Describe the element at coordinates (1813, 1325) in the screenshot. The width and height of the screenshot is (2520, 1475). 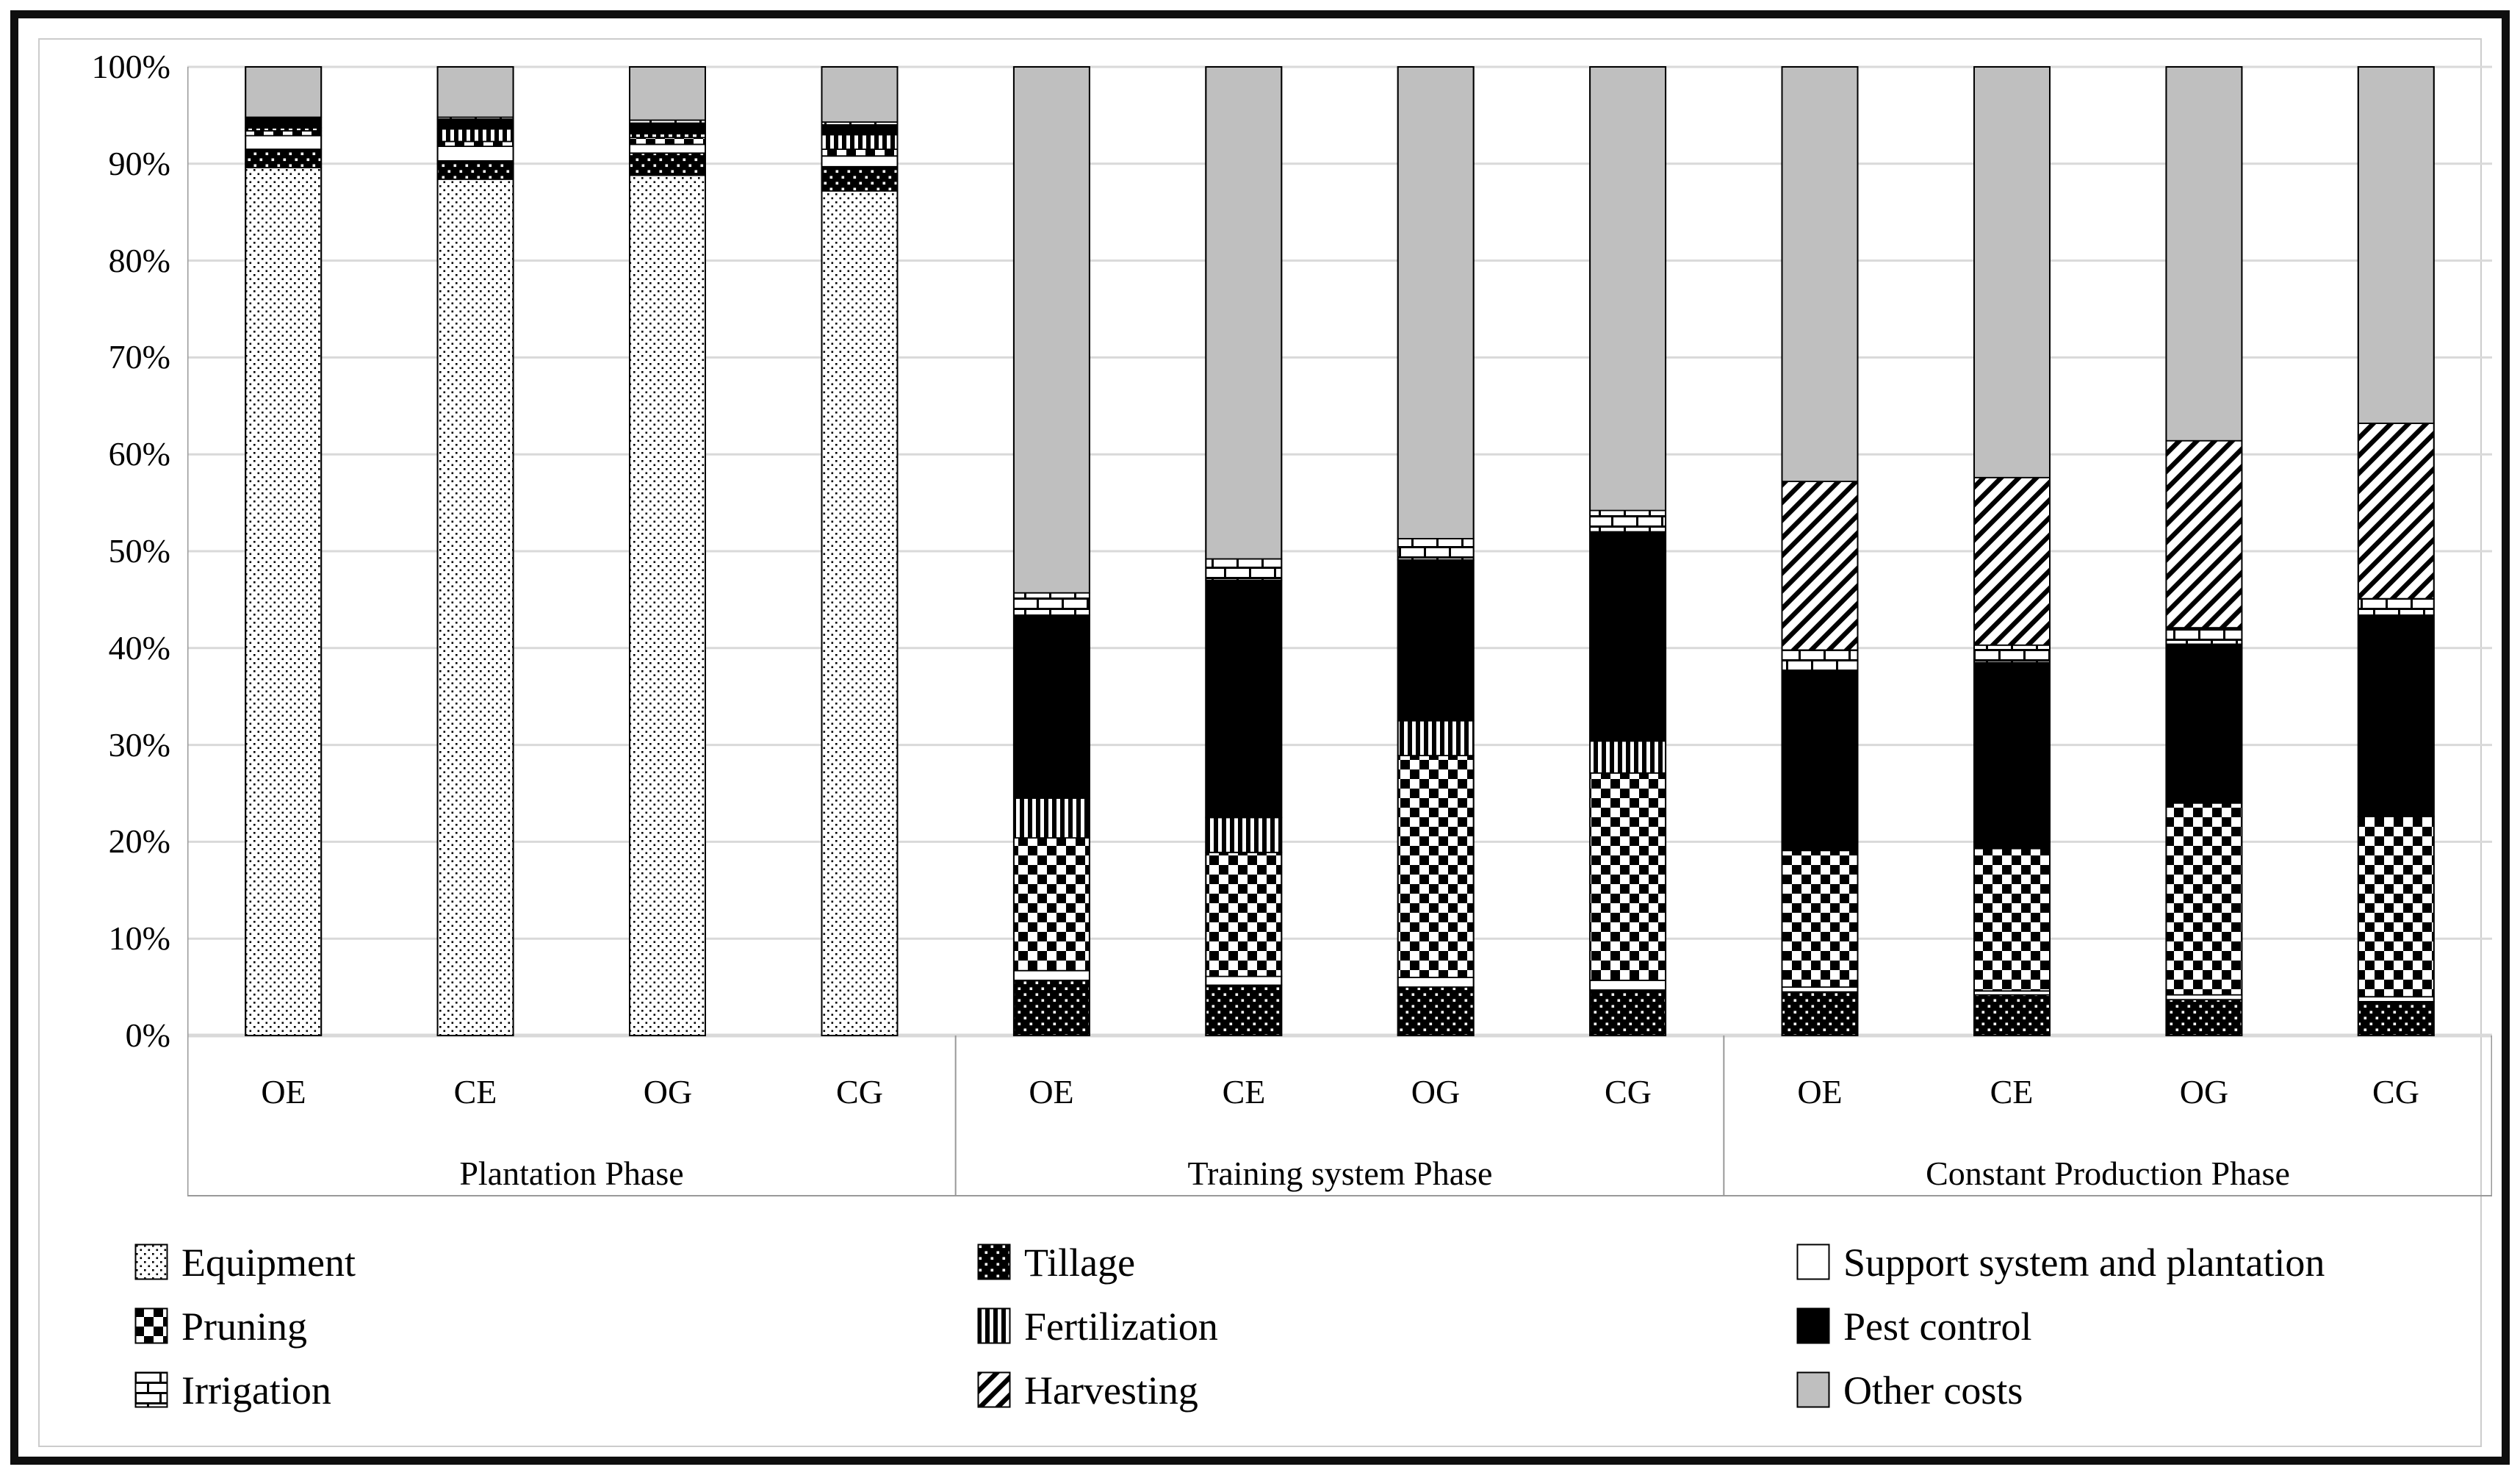
I see `legend-swatch-pest-control-icon` at that location.